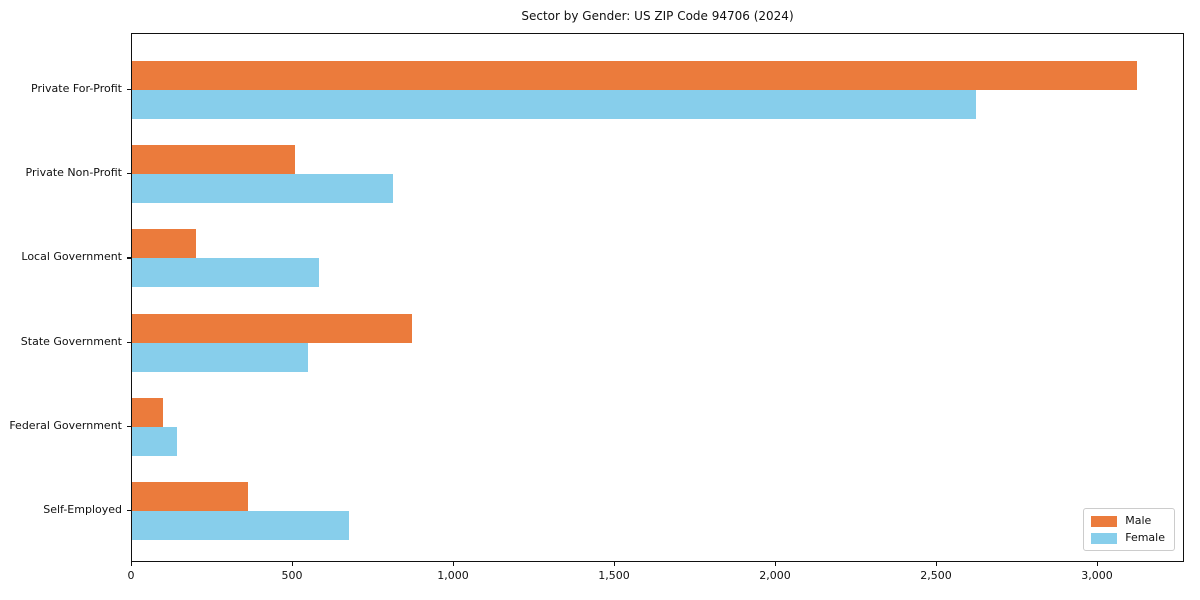  I want to click on x-tick-label: 0, so click(131, 575).